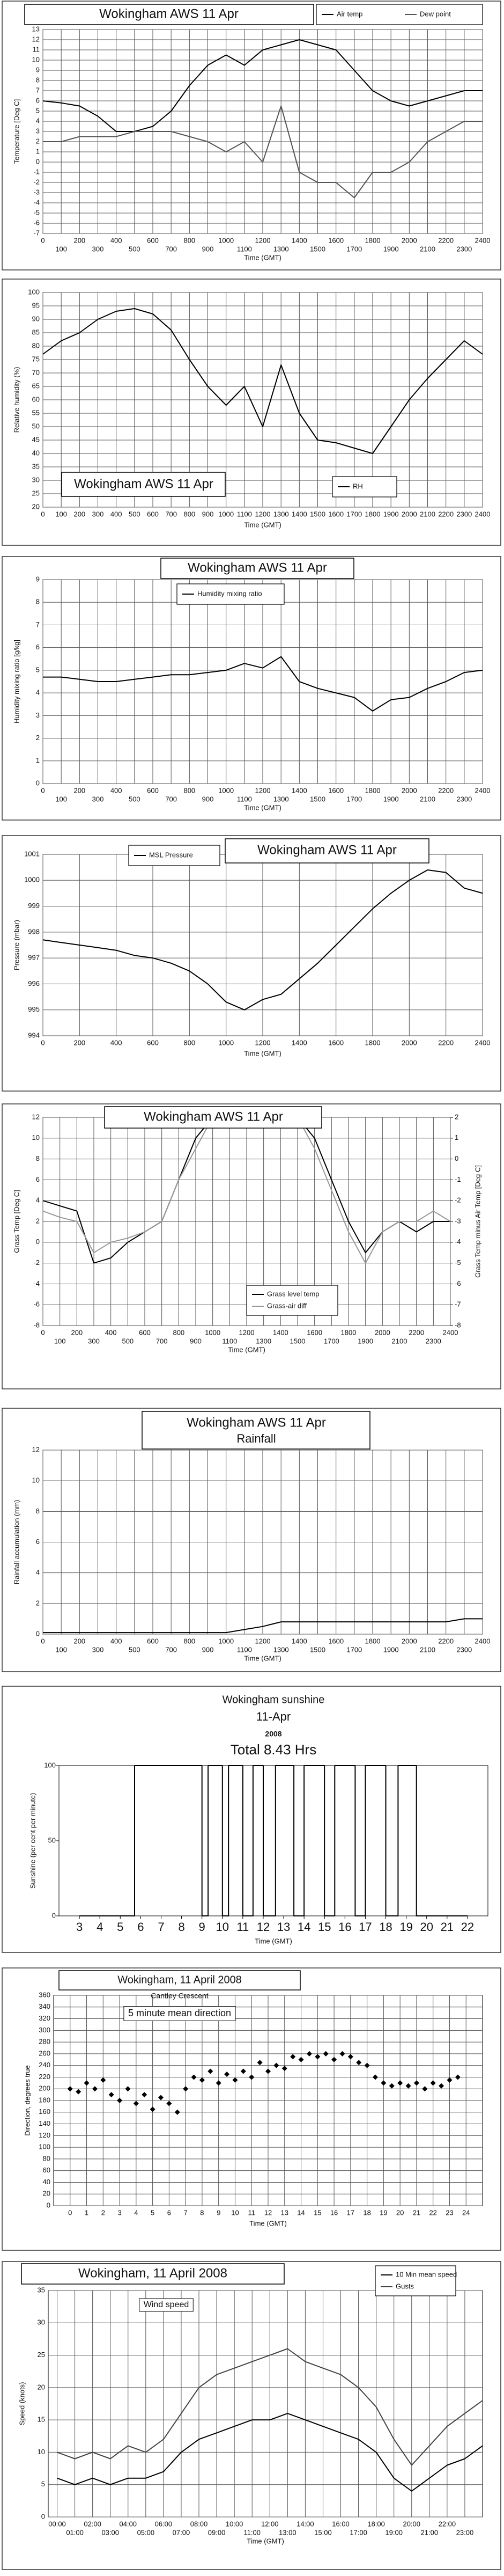  Describe the element at coordinates (44, 2018) in the screenshot. I see `y-tick-label: 320` at that location.